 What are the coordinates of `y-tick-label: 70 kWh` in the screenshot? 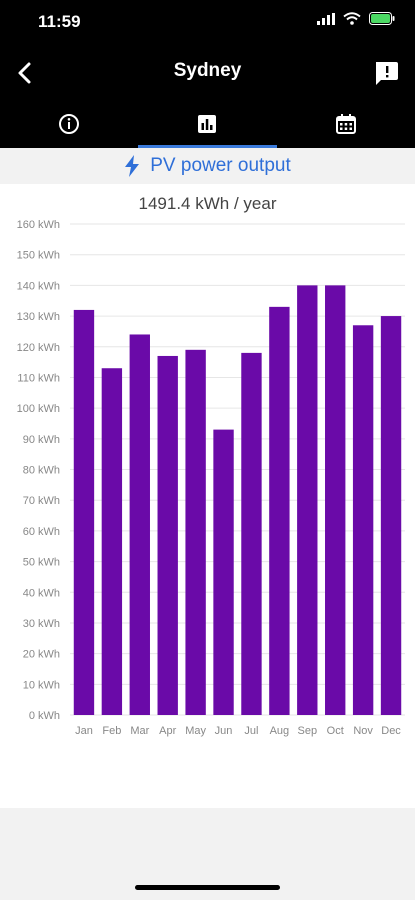 It's located at (41, 501).